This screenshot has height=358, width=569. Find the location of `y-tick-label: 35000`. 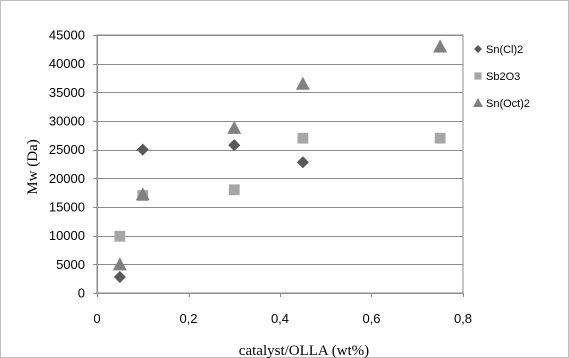

y-tick-label: 35000 is located at coordinates (67, 92).